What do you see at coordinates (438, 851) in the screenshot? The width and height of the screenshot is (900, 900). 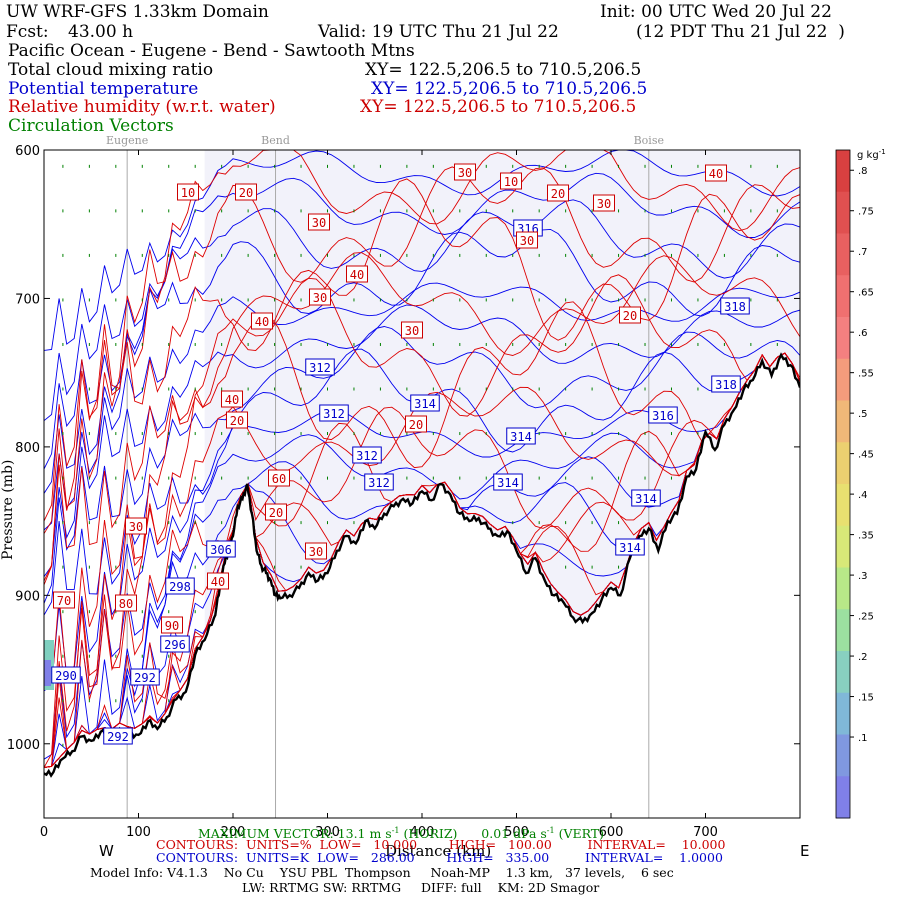 I see `x-axis-label: Distance (km)` at bounding box center [438, 851].